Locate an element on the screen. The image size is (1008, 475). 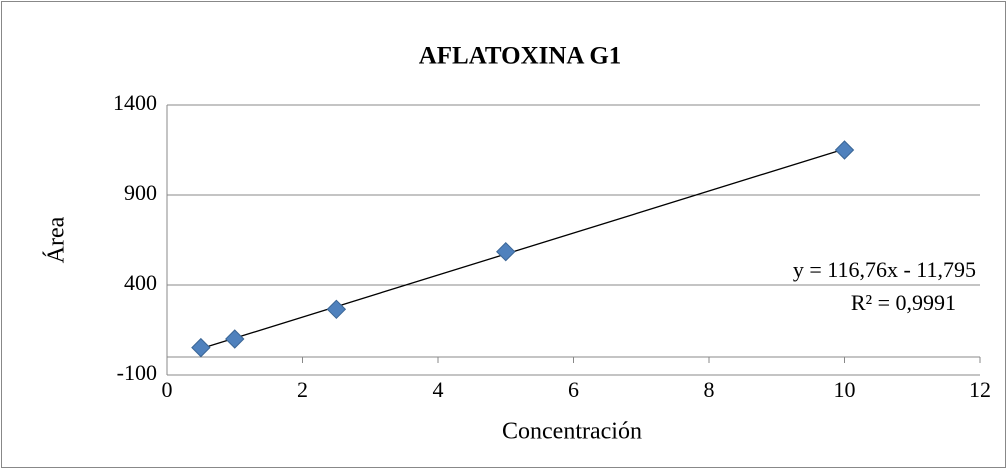
x-tick-label: 10 is located at coordinates (845, 389).